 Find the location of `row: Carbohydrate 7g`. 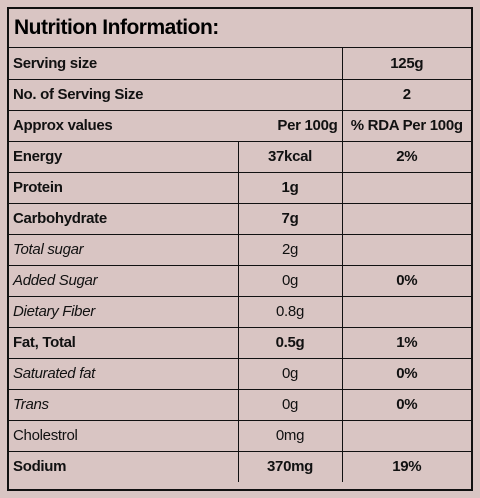

row: Carbohydrate 7g is located at coordinates (240, 218).